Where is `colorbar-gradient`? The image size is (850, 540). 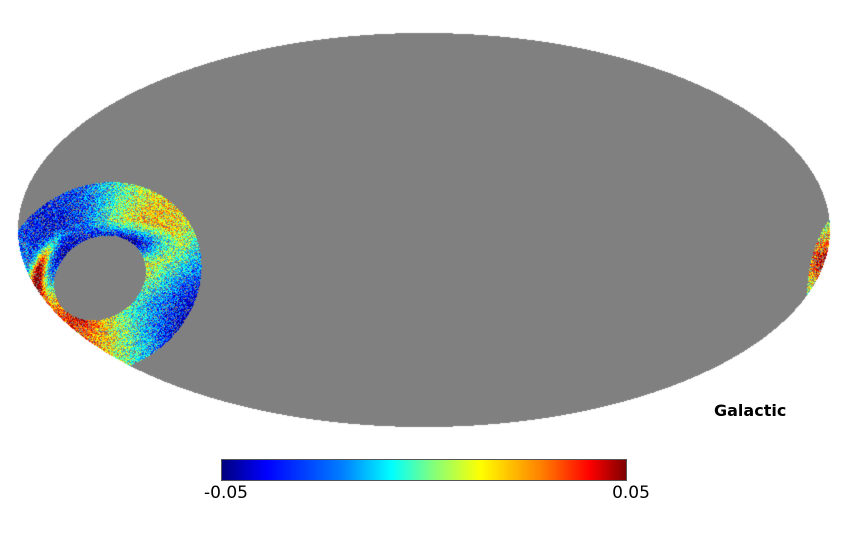
colorbar-gradient is located at coordinates (424, 470).